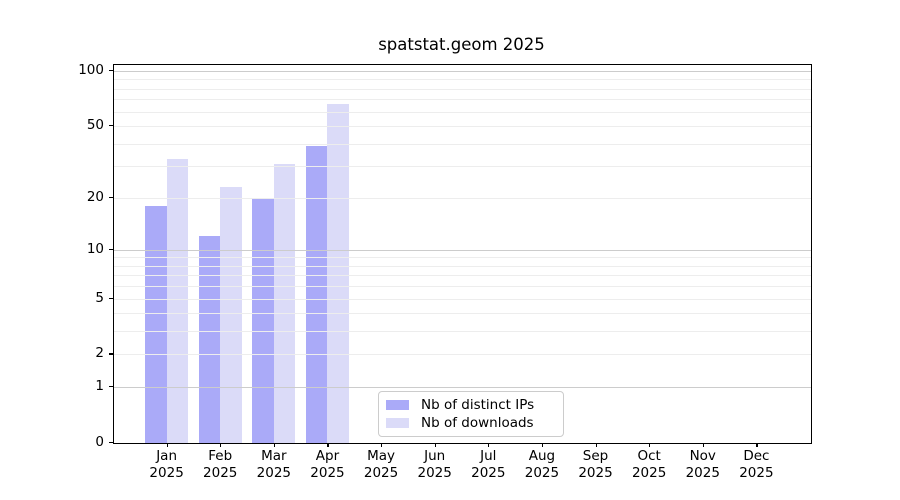  Describe the element at coordinates (99, 353) in the screenshot. I see `y-tick-label: 2` at that location.